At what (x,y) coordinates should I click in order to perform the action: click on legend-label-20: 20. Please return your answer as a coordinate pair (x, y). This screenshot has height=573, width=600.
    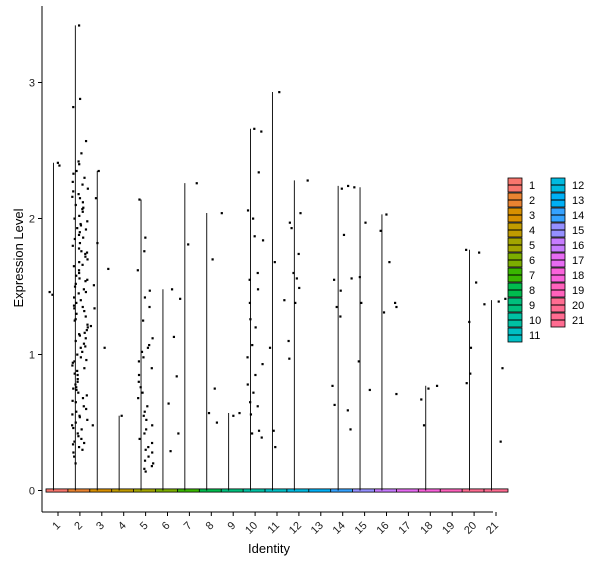
    Looking at the image, I should click on (578, 306).